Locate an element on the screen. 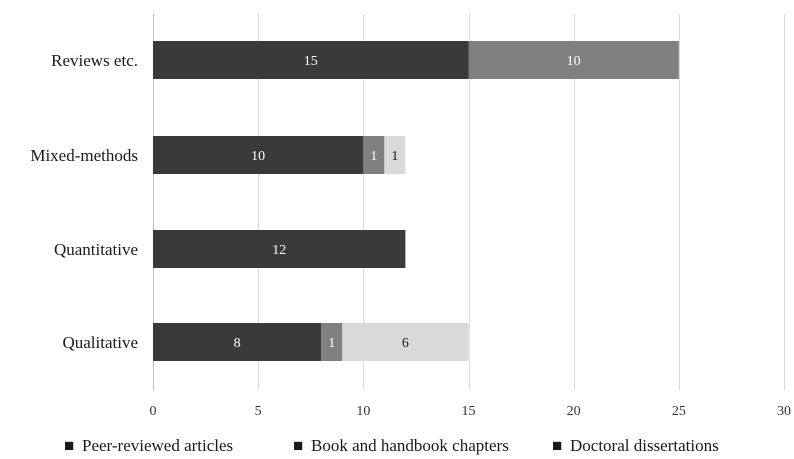  legend-label: Doctoral dissertations is located at coordinates (644, 445).